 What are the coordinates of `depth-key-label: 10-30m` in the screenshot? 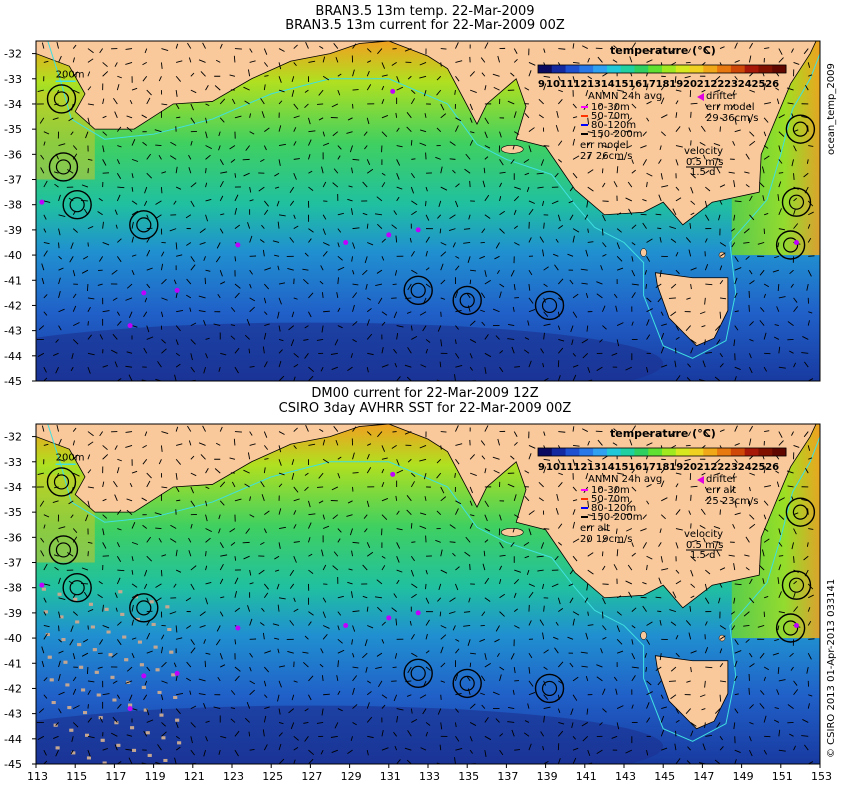 It's located at (610, 107).